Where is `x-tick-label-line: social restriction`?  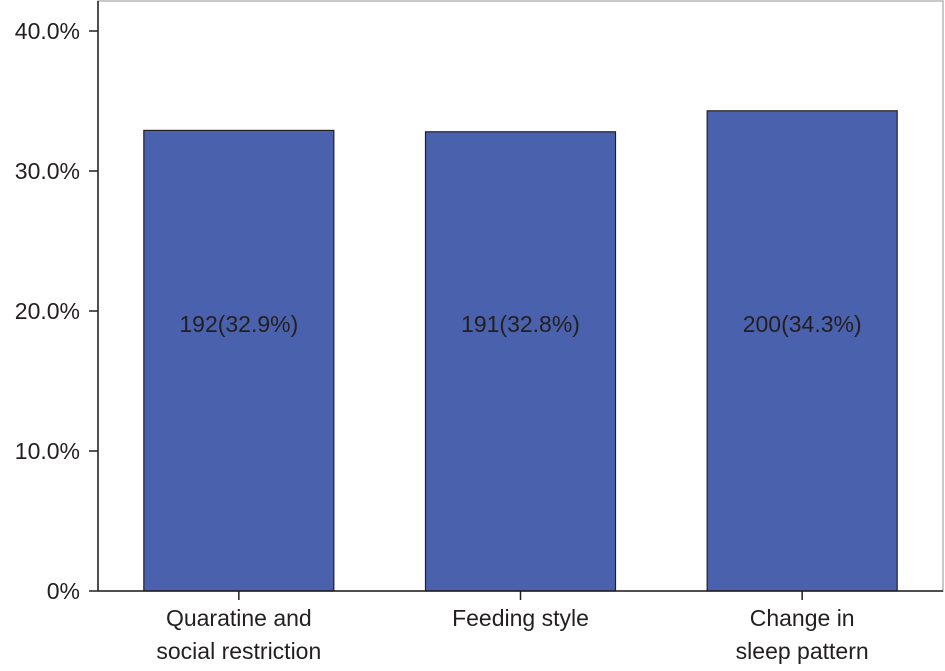 x-tick-label-line: social restriction is located at coordinates (238, 651).